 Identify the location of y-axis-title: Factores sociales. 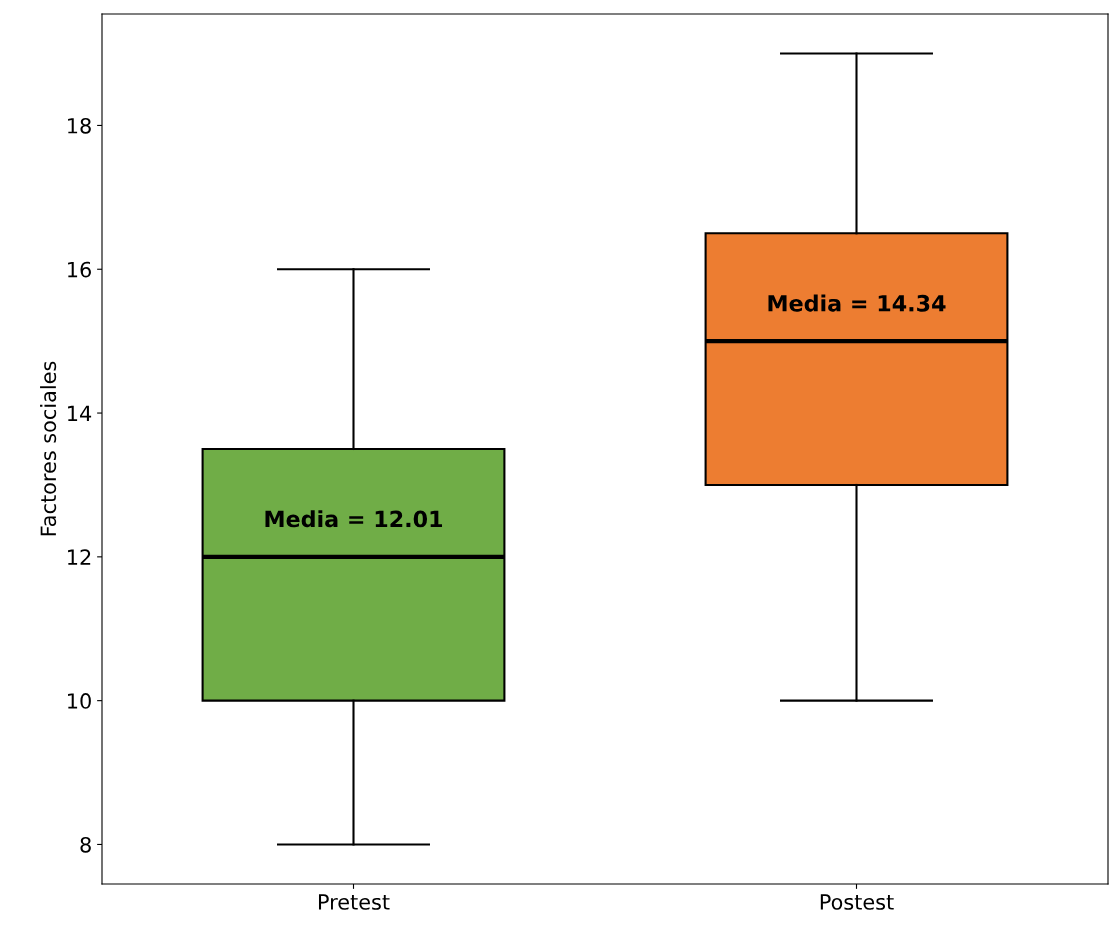
(48, 448).